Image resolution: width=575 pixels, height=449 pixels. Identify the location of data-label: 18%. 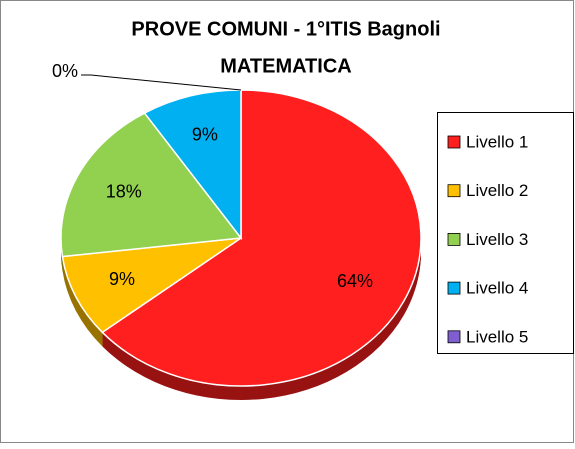
(124, 191).